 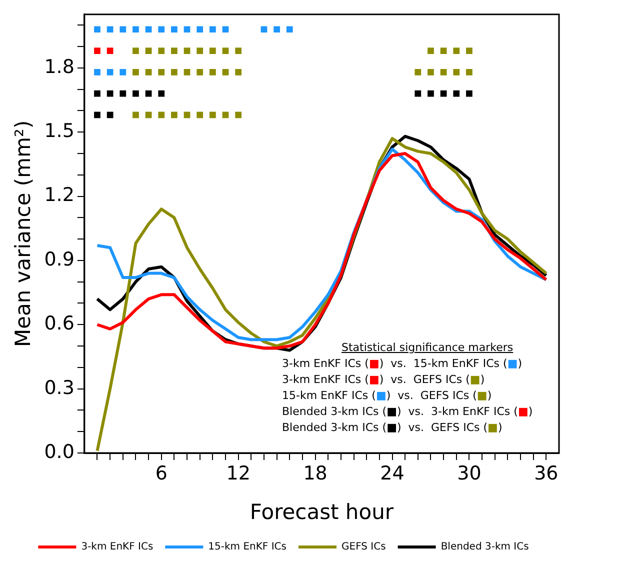 What do you see at coordinates (59, 323) in the screenshot?
I see `y-tick-label: 0.6` at bounding box center [59, 323].